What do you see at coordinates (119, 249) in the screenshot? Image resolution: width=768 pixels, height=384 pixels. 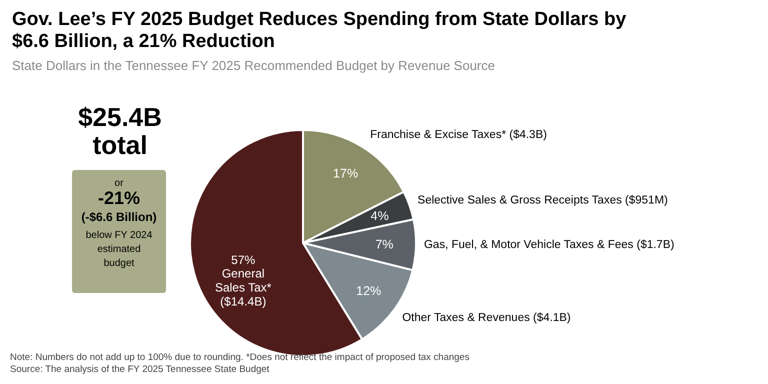 I see `text: estimated` at bounding box center [119, 249].